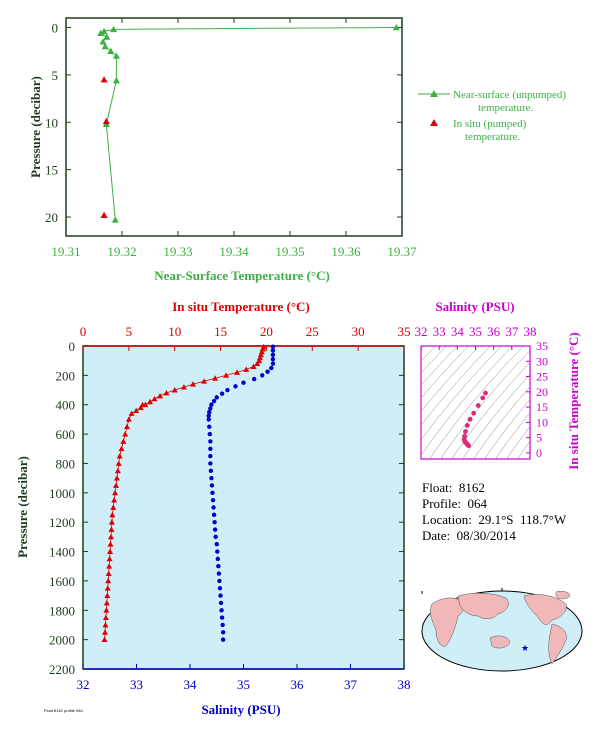 The width and height of the screenshot is (601, 732). What do you see at coordinates (240, 709) in the screenshot?
I see `p2-bottom-xlabel: Salinity (PSU)` at bounding box center [240, 709].